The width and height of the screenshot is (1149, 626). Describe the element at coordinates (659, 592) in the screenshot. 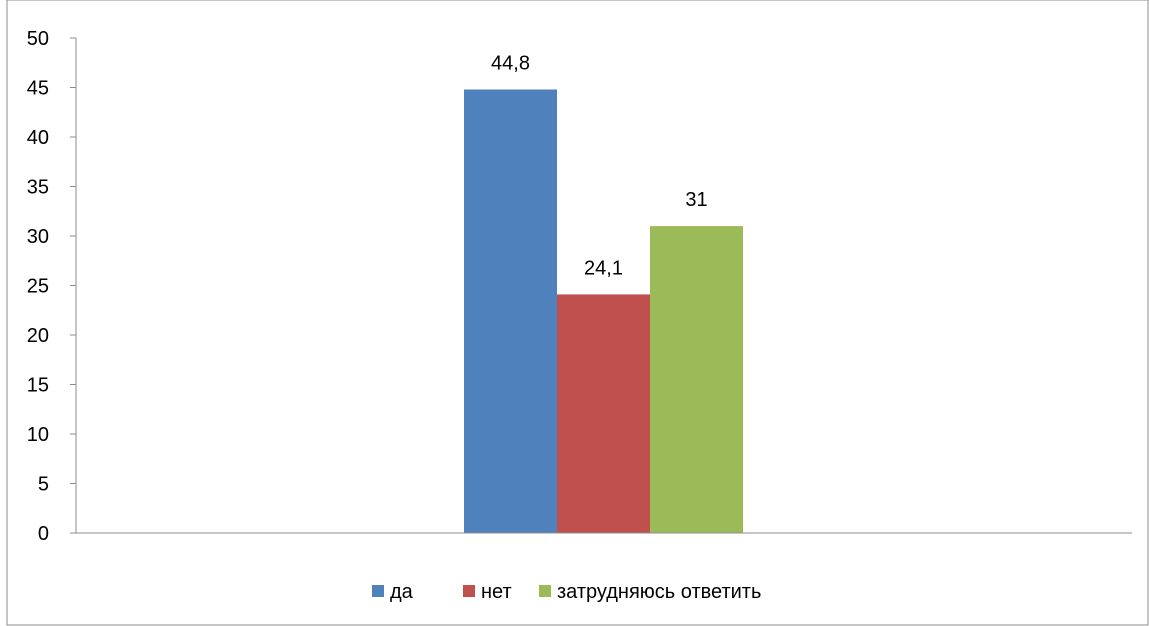

I see `legend-label-3: затрудняюсь ответить` at that location.